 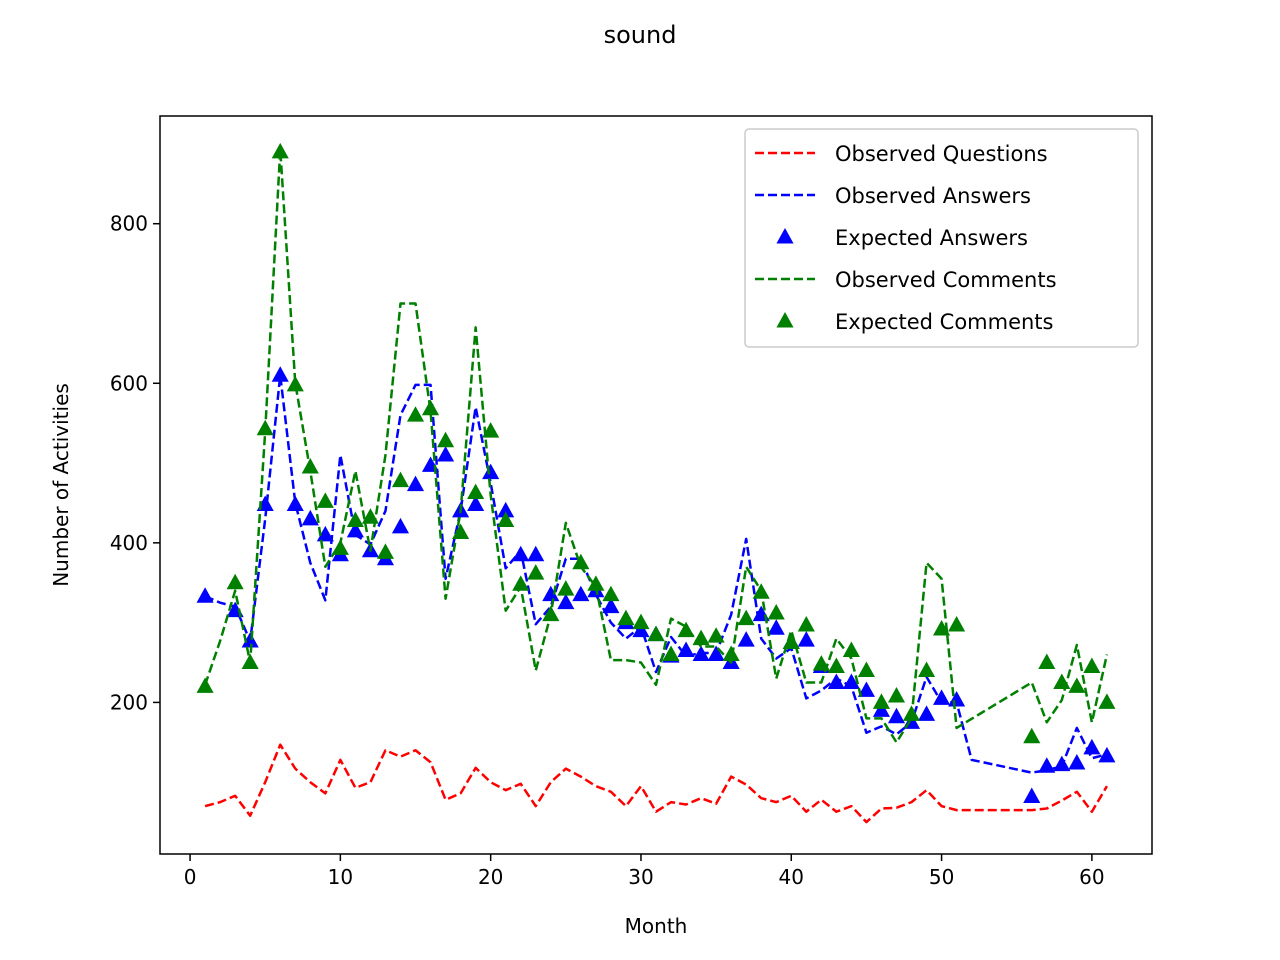 I want to click on legend-item: Expected Answers, so click(x=902, y=238).